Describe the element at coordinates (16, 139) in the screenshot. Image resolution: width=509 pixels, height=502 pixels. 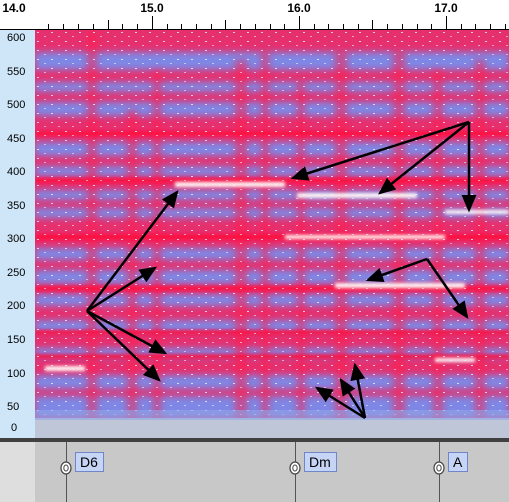
I see `freq-label-450: 450` at that location.